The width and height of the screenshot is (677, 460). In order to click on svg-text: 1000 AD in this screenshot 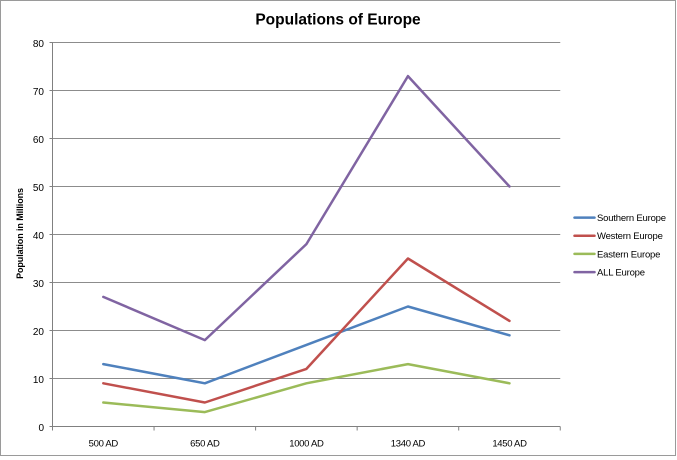, I will do `click(306, 443)`.